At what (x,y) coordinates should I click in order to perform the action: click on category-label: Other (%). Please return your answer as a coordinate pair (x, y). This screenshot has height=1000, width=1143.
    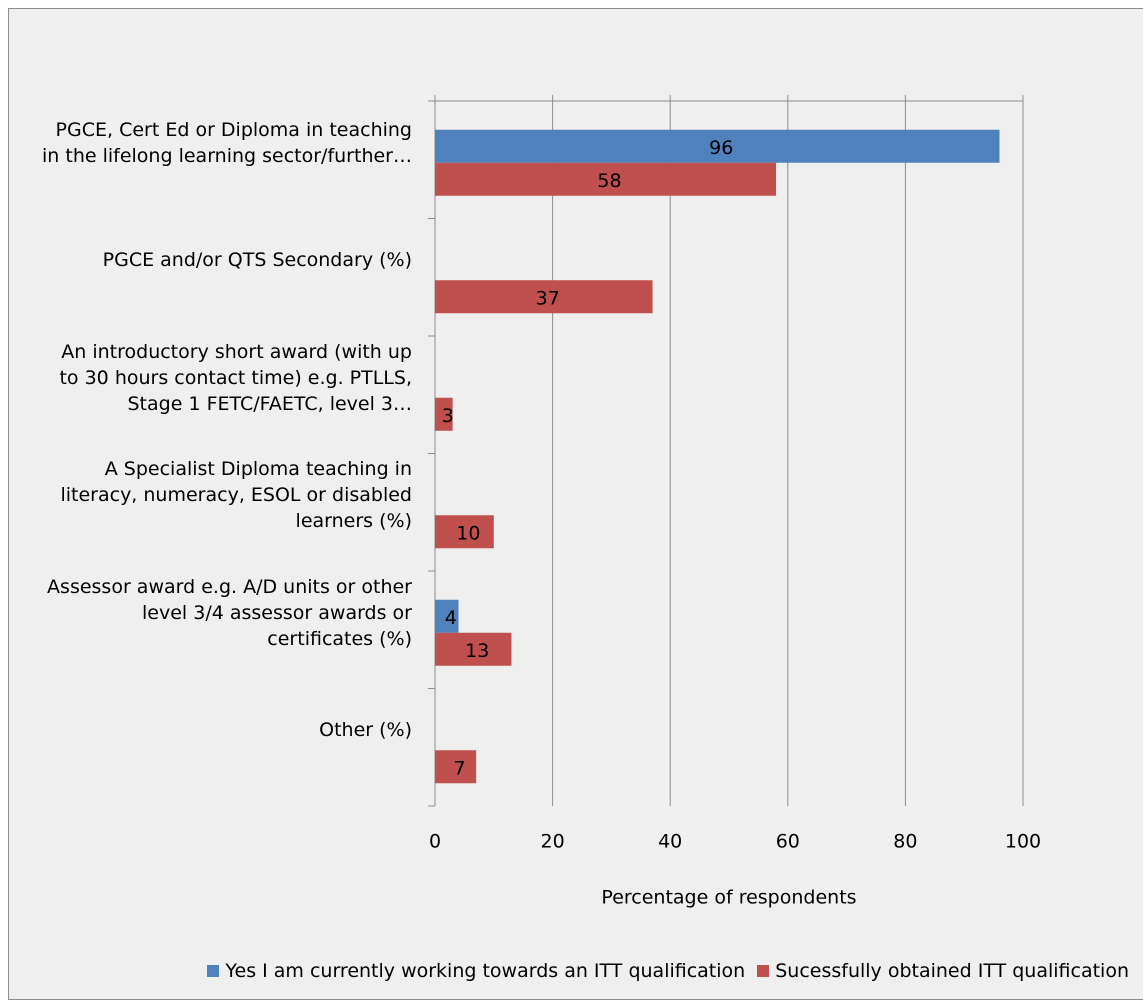
    Looking at the image, I should click on (365, 730).